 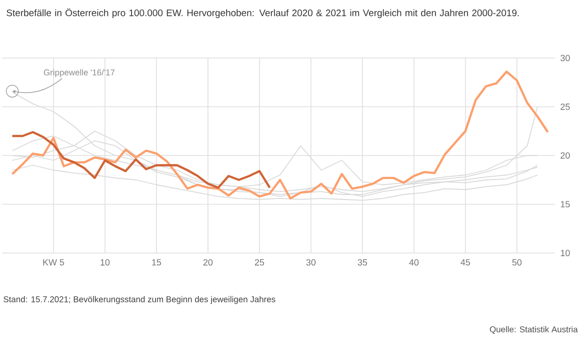 What do you see at coordinates (517, 262) in the screenshot?
I see `x-tick-label: 50` at bounding box center [517, 262].